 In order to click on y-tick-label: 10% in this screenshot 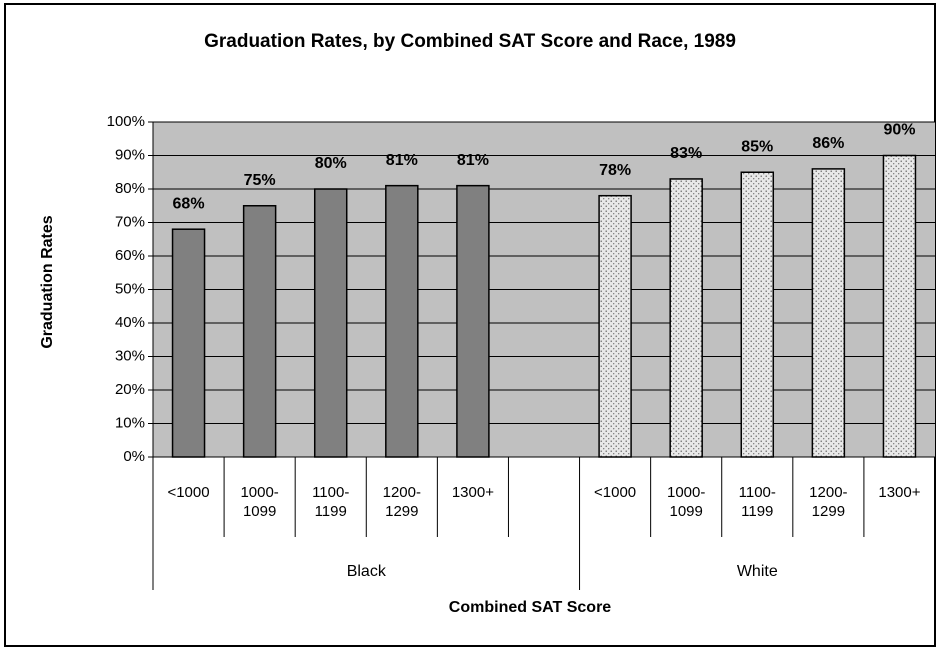, I will do `click(130, 422)`.